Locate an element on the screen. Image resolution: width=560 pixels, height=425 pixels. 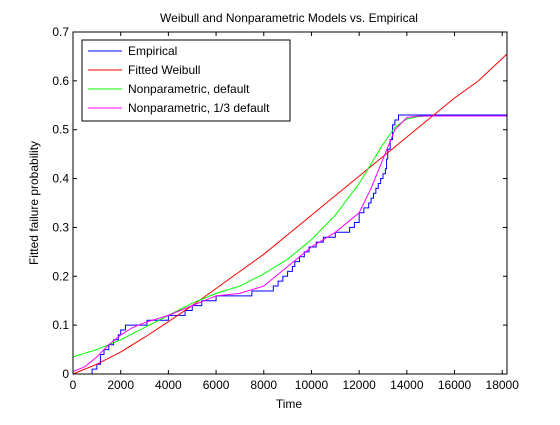
x-axis-label: Time is located at coordinates (289, 404).